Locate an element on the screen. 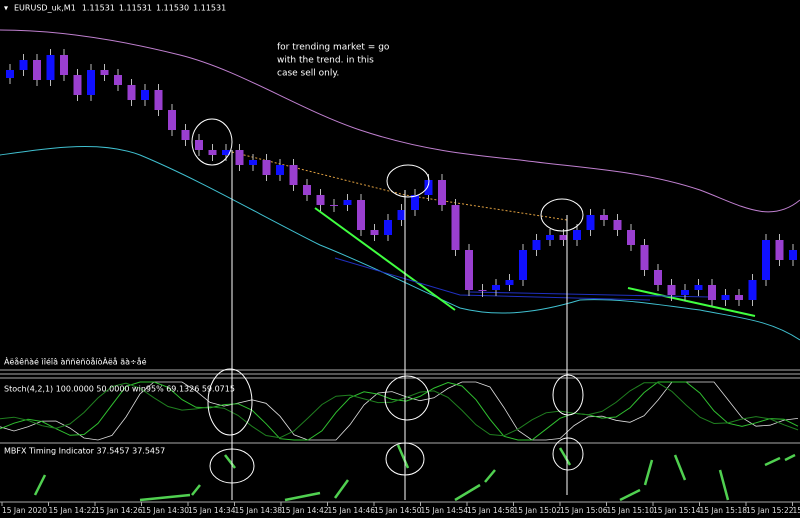 The height and width of the screenshot is (518, 800). pane-label: MBFX Timing Indicator 37.5457 37.5457 is located at coordinates (84, 451).